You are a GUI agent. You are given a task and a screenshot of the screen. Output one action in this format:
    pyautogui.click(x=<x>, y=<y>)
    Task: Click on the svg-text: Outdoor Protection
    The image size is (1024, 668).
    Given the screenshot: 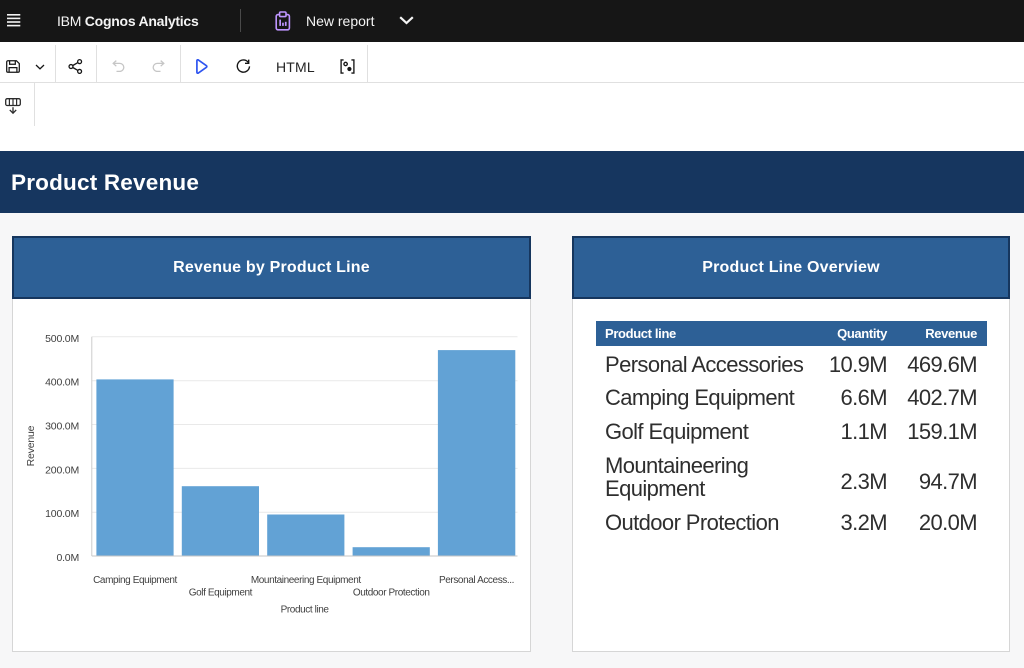 What is the action you would take?
    pyautogui.click(x=391, y=593)
    